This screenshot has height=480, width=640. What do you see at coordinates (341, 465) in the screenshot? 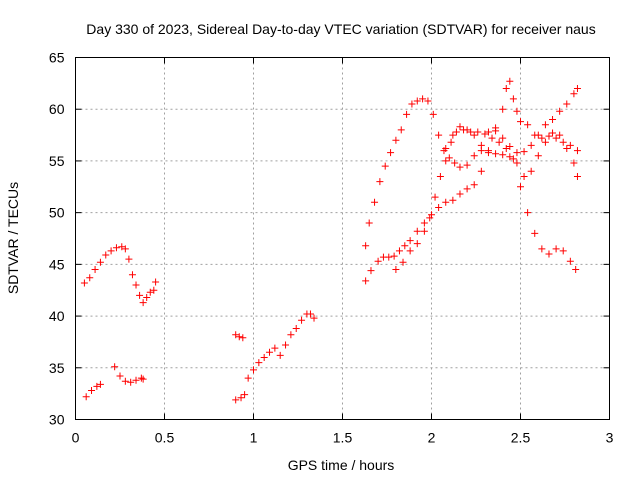
I see `x-axis-label: GPS time / hours` at bounding box center [341, 465].